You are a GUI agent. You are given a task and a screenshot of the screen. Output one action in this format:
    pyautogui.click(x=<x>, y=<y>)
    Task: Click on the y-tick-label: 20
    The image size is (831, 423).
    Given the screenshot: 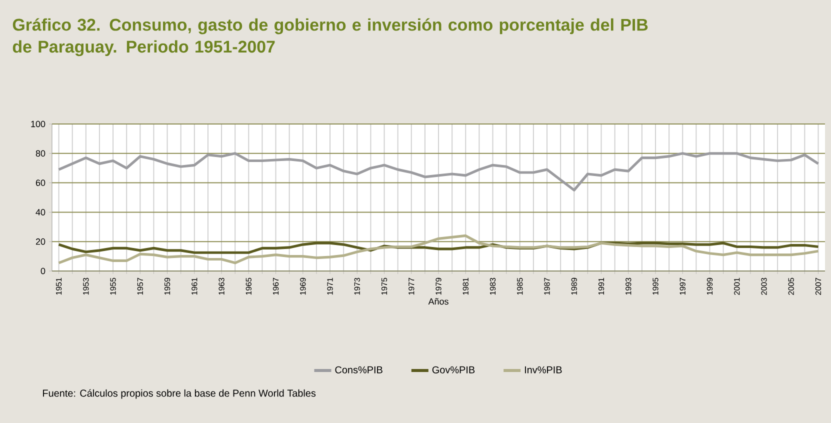 What is the action you would take?
    pyautogui.click(x=41, y=241)
    